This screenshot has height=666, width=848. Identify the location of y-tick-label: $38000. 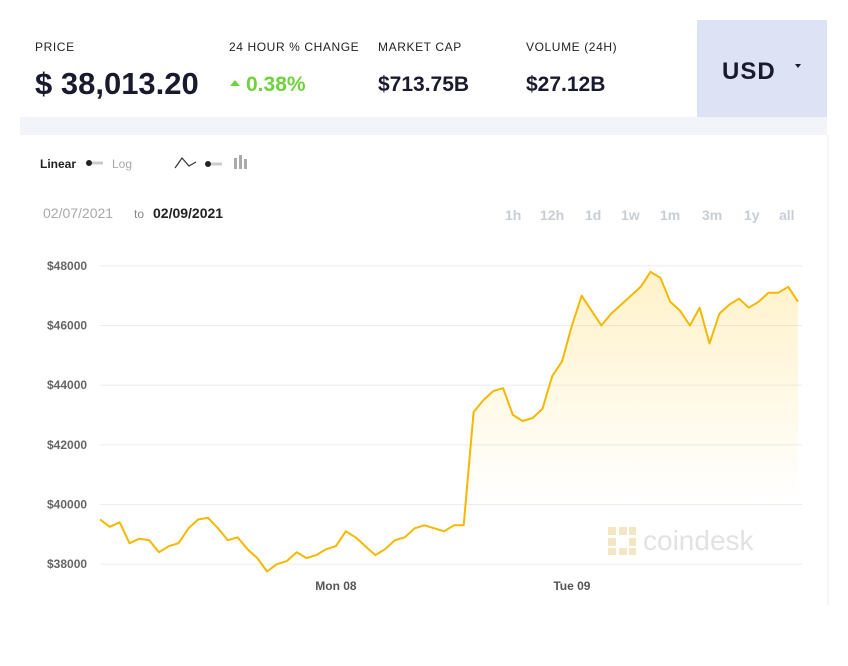
(67, 564).